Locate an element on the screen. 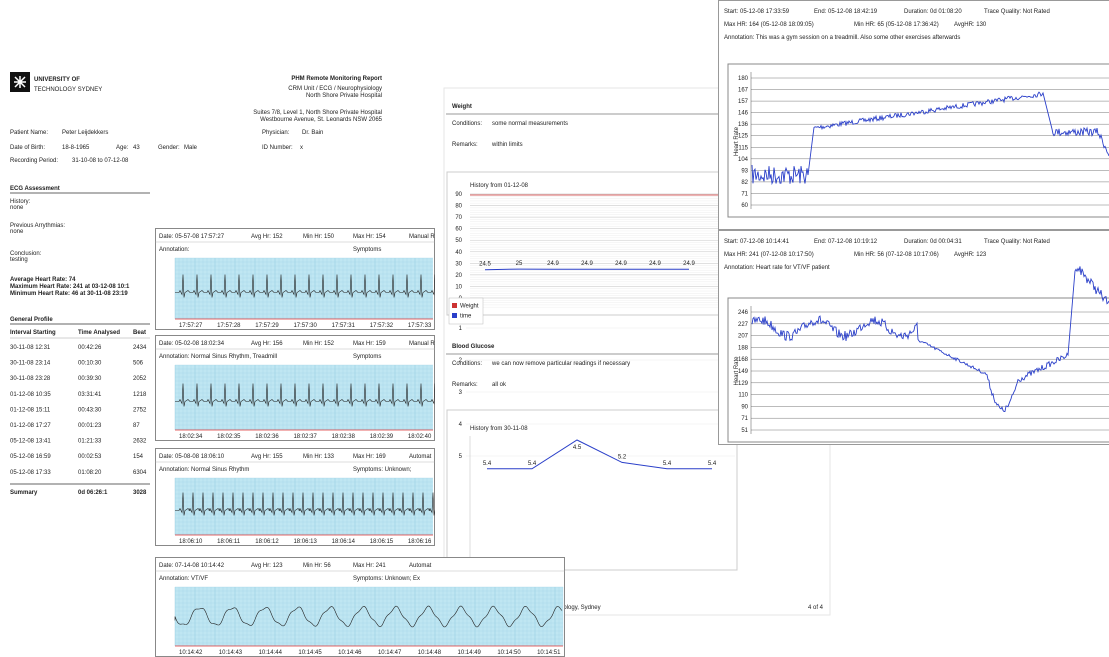  y-tick-label: 3 is located at coordinates (461, 393).